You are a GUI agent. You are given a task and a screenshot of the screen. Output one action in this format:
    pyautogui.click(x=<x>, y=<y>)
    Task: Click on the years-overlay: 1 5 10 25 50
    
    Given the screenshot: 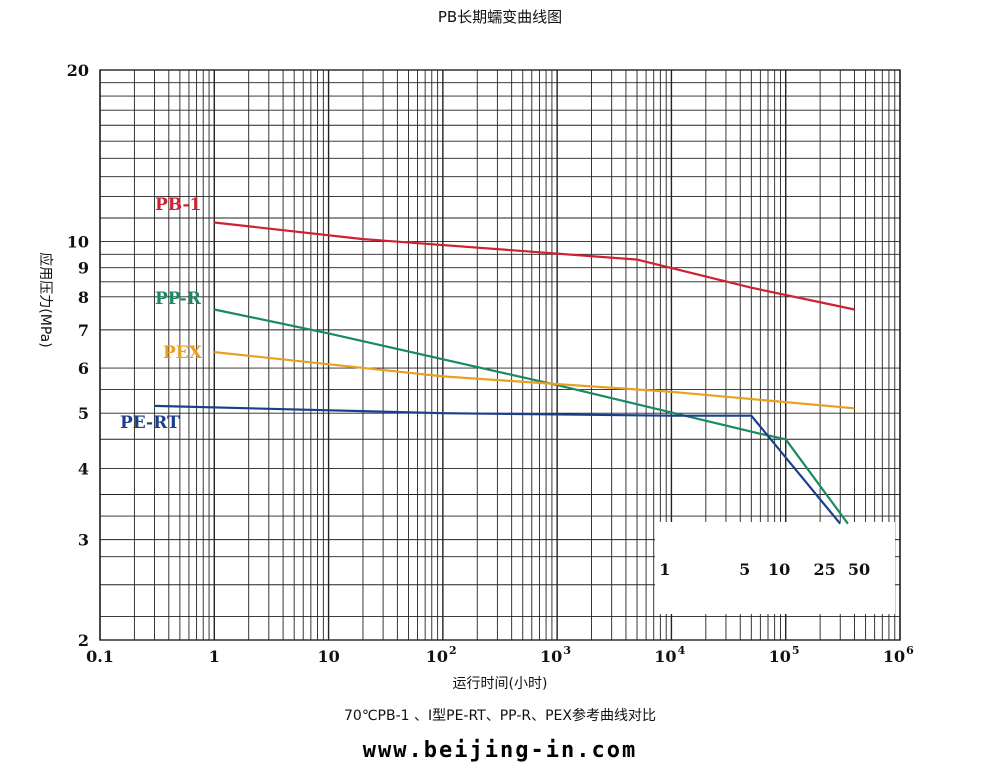 What is the action you would take?
    pyautogui.click(x=775, y=568)
    